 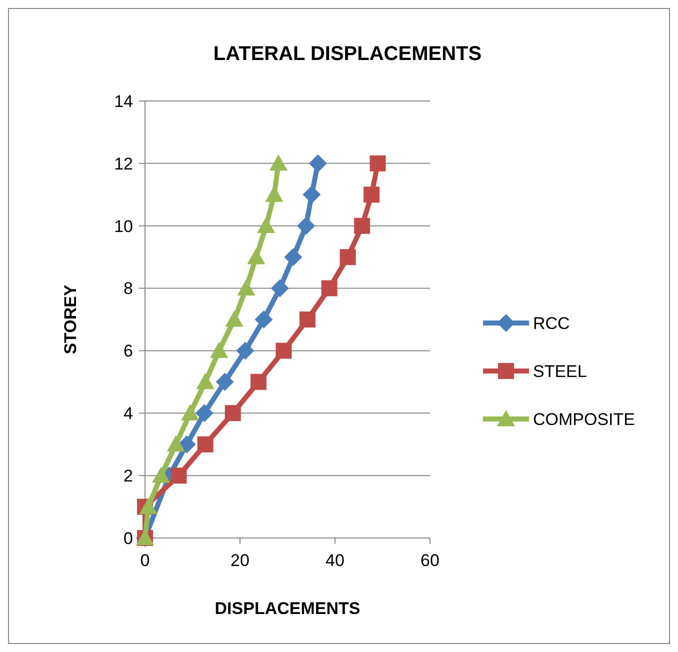 What do you see at coordinates (123, 164) in the screenshot?
I see `y-tick-label: 12` at bounding box center [123, 164].